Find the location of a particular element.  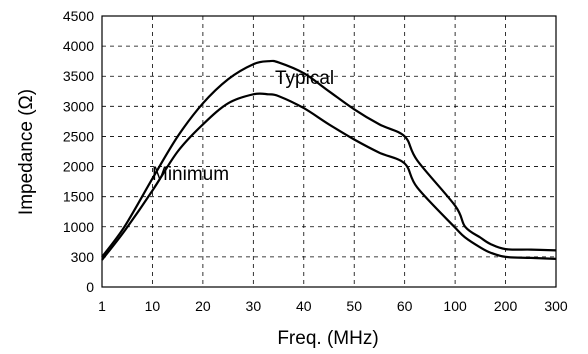

y-axis-label: Impedance (Ω) is located at coordinates (26, 152).